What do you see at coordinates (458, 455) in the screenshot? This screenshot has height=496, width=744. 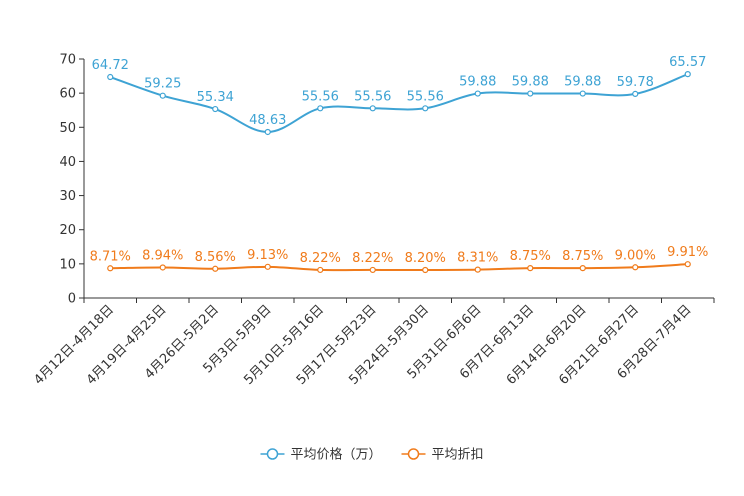 I see `legend-label: 平均折扣` at bounding box center [458, 455].